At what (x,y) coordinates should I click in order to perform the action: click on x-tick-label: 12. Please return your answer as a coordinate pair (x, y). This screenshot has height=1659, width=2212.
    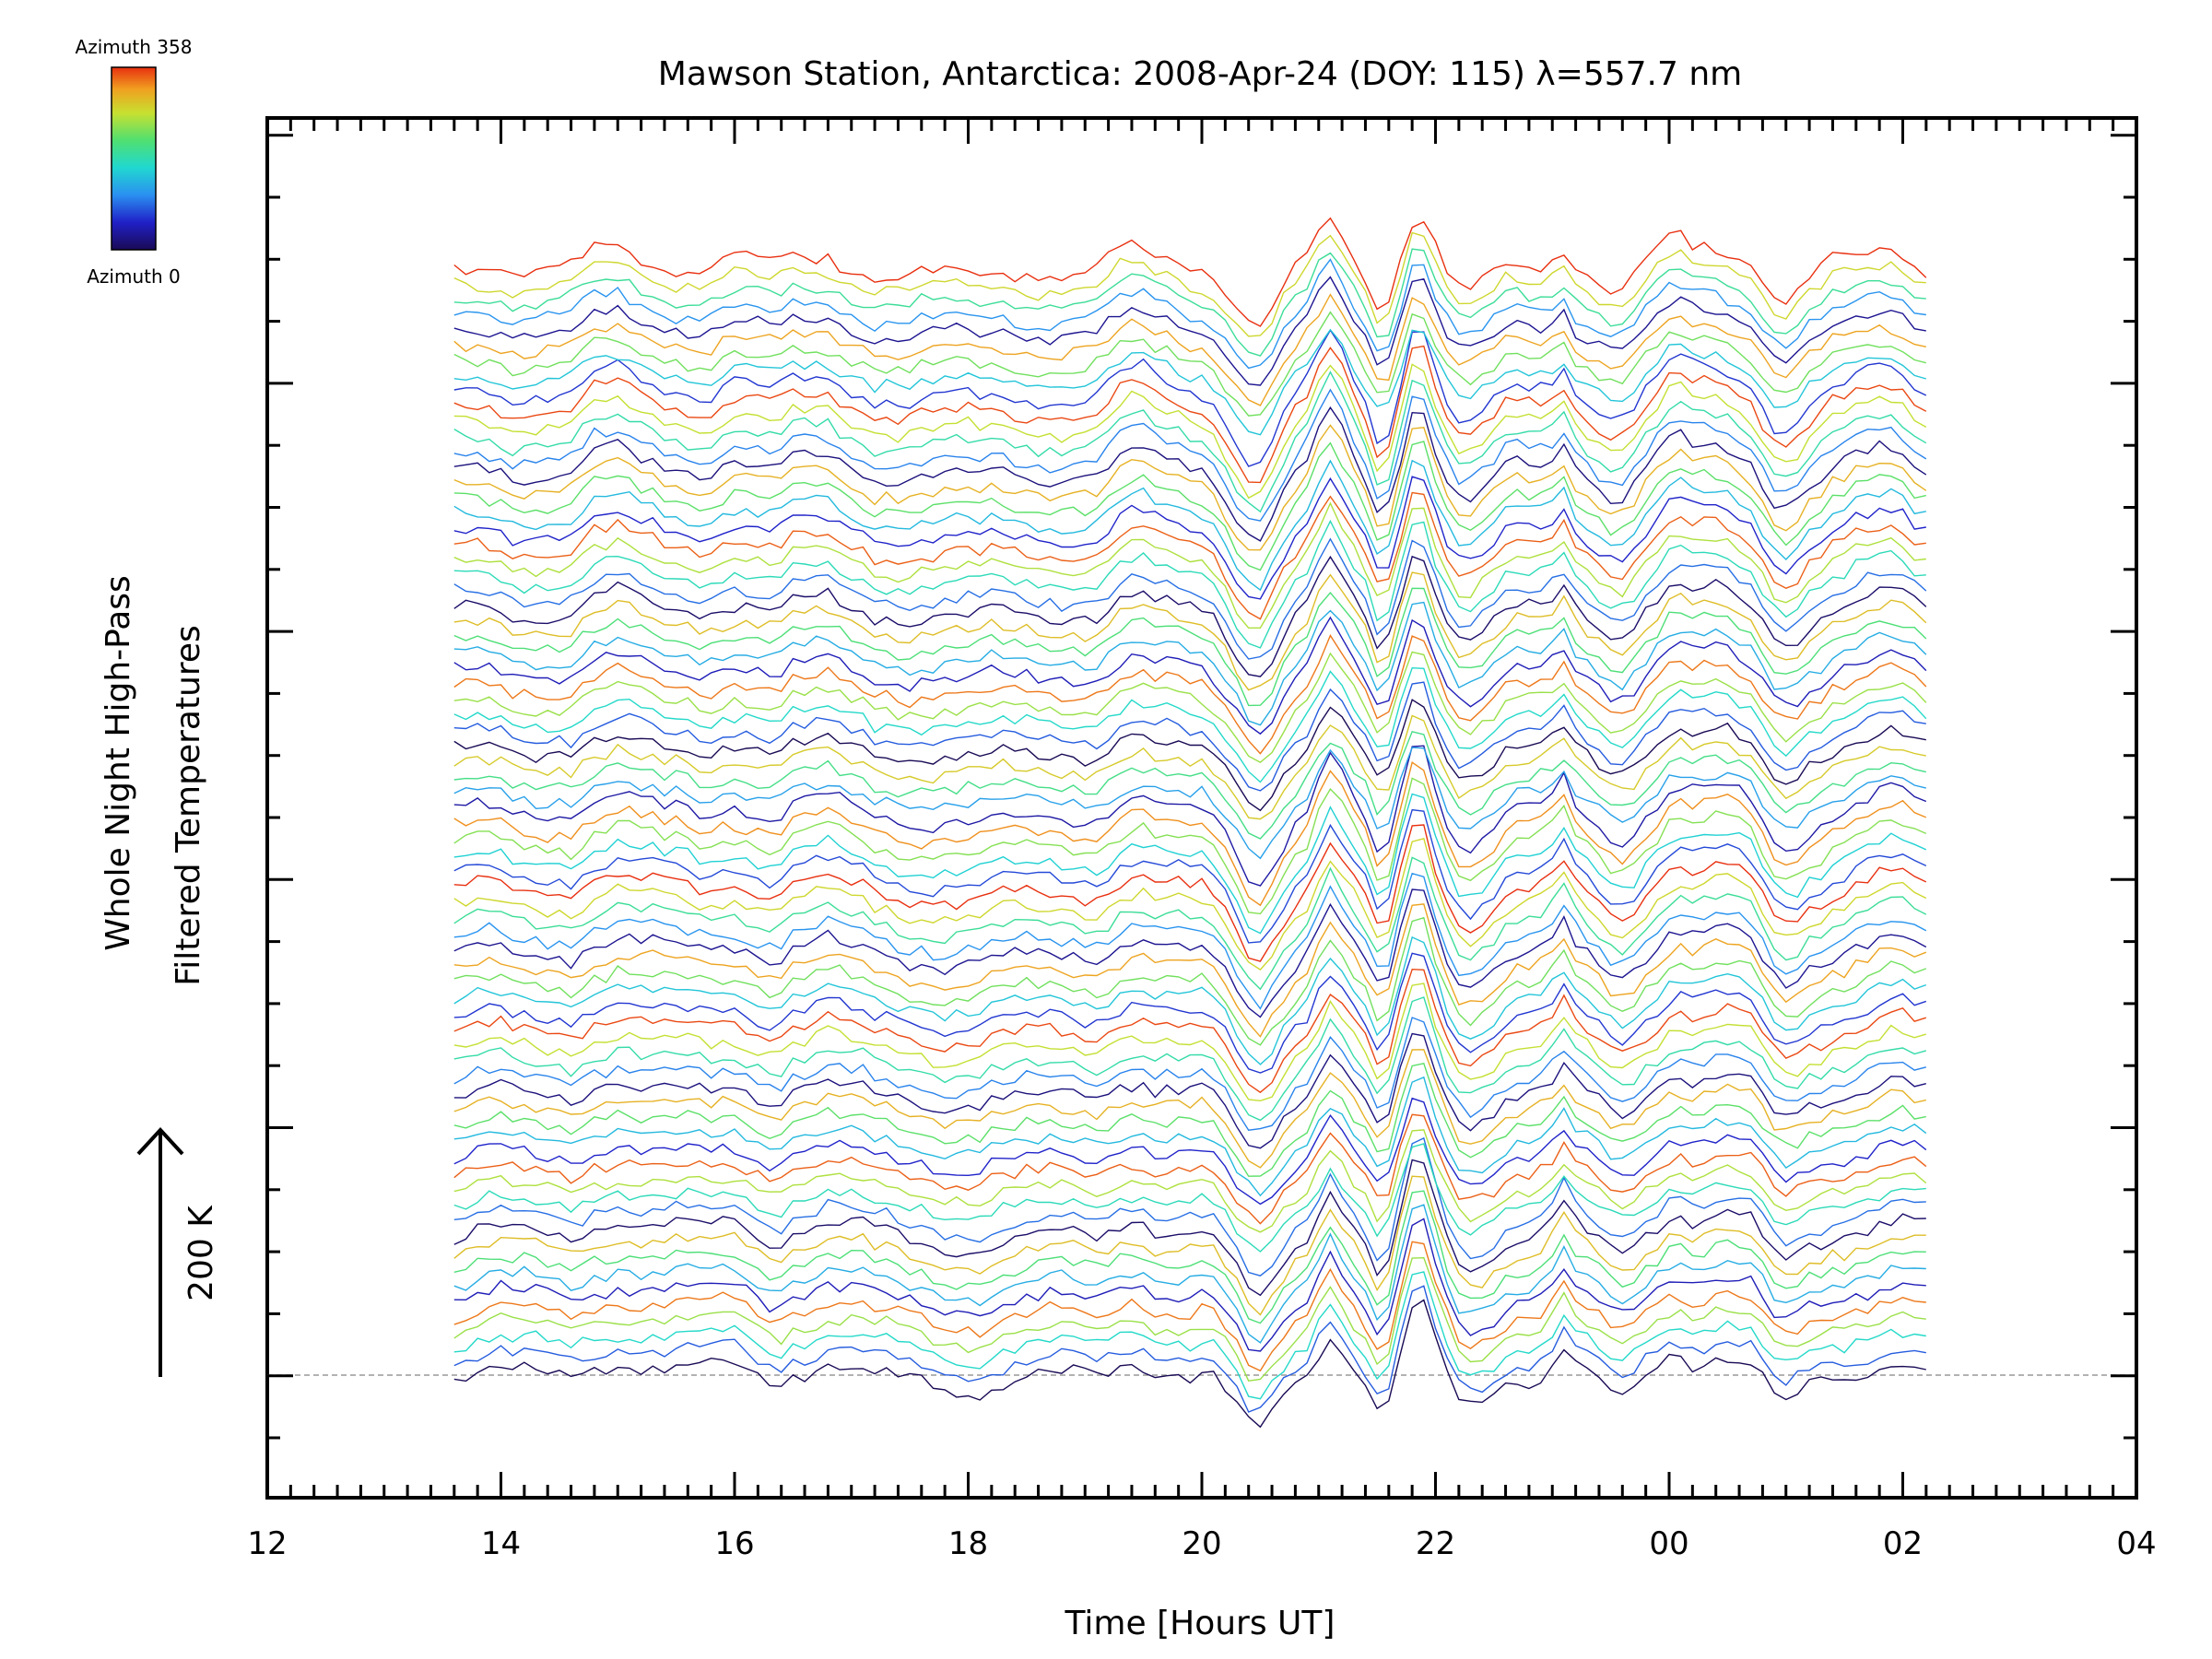
    Looking at the image, I should click on (267, 1543).